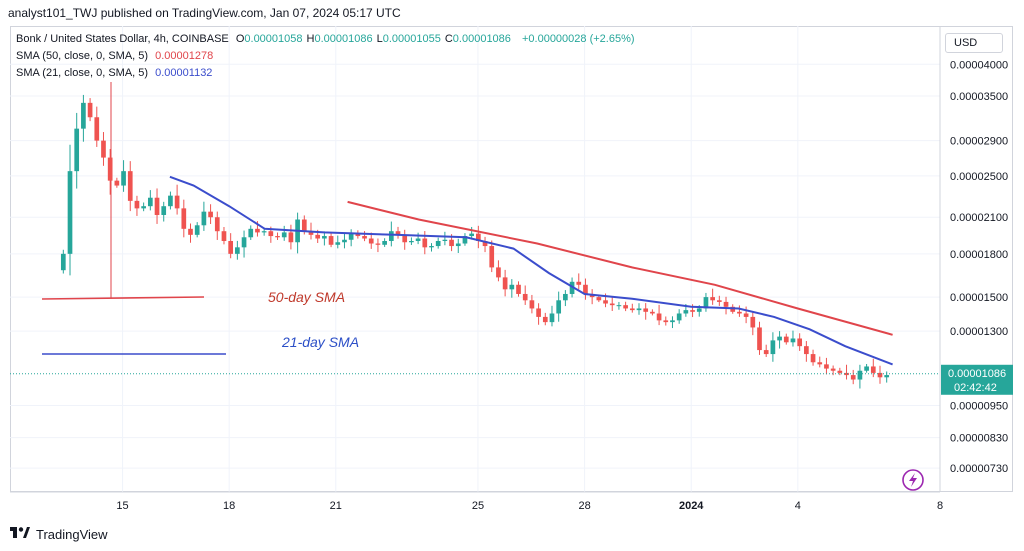 This screenshot has height=551, width=1024. What do you see at coordinates (336, 506) in the screenshot?
I see `x-tick-label-2: 21` at bounding box center [336, 506].